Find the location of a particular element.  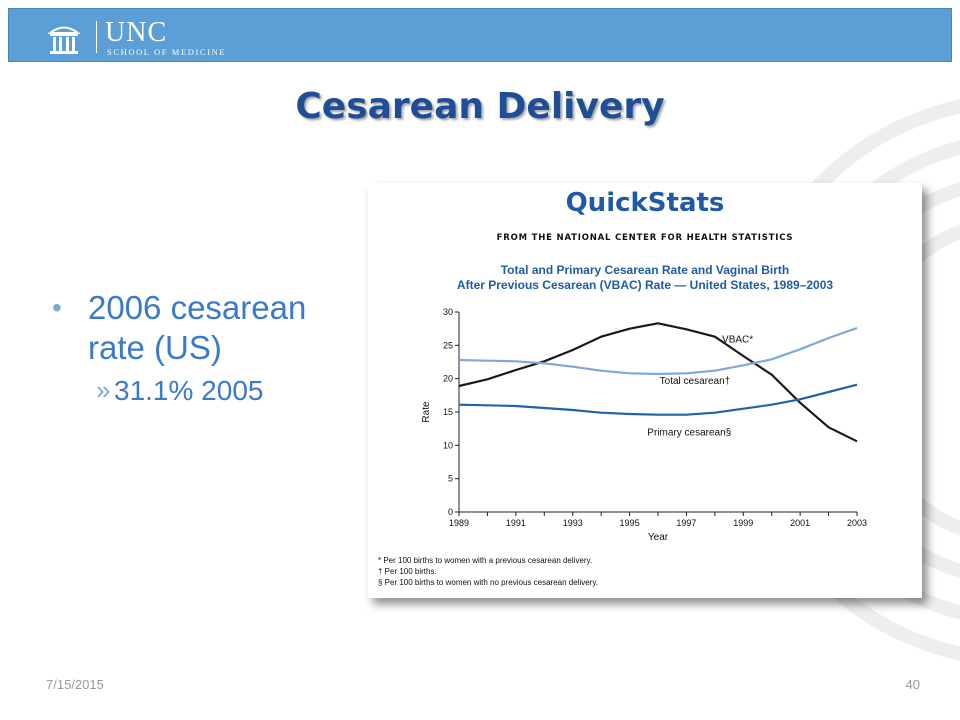

header-bar: UNC SCHOOL OF MEDICINE is located at coordinates (480, 35).